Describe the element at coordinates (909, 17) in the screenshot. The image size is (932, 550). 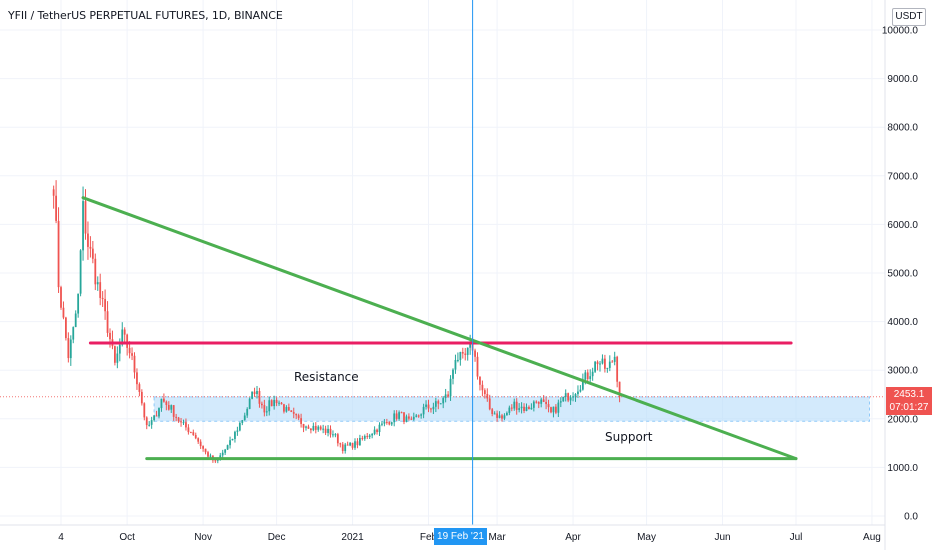
I see `currency-button: USDT` at that location.